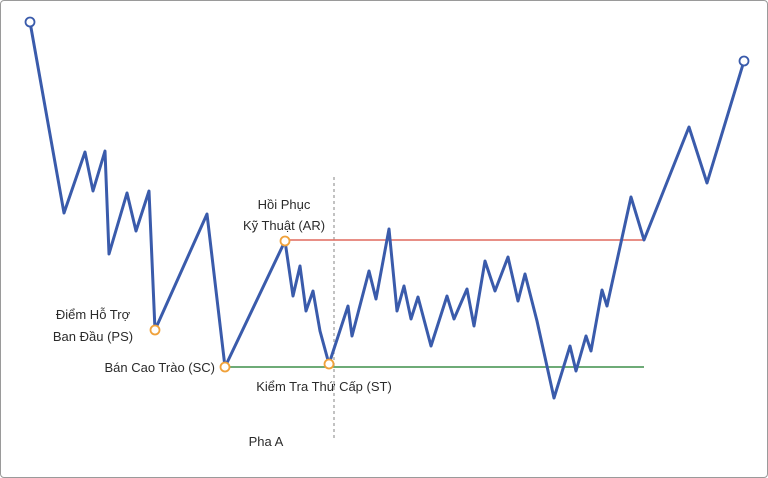 This screenshot has width=768, height=478. What do you see at coordinates (744, 61) in the screenshot?
I see `end-point-marker` at bounding box center [744, 61].